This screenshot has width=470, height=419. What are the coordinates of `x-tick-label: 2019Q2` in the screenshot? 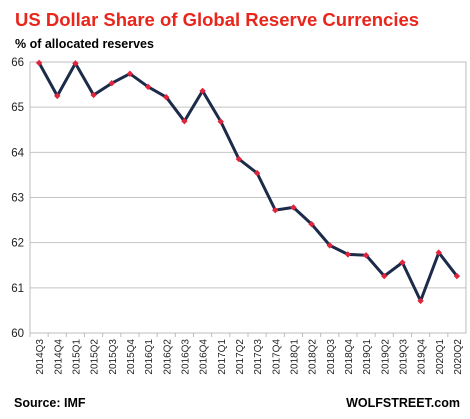 It's located at (385, 357).